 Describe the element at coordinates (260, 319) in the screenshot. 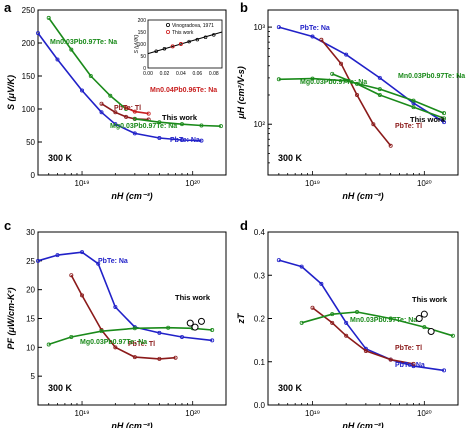

I see `y-tick-label: 0.2` at that location.